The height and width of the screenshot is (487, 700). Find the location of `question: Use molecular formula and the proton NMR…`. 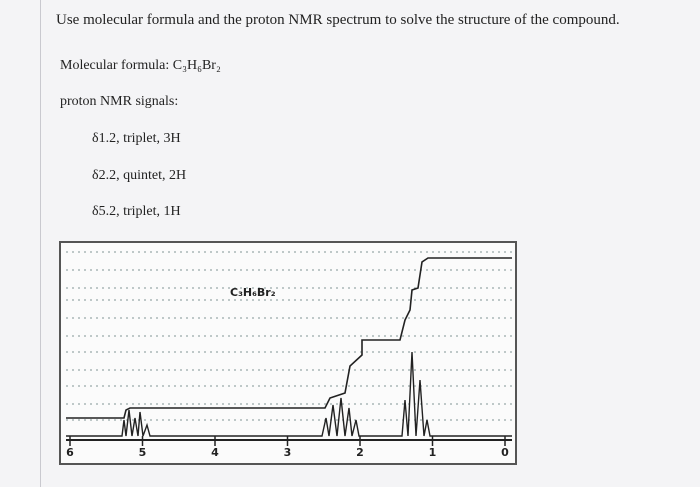

question: Use molecular formula and the proton NMR… is located at coordinates (338, 20).